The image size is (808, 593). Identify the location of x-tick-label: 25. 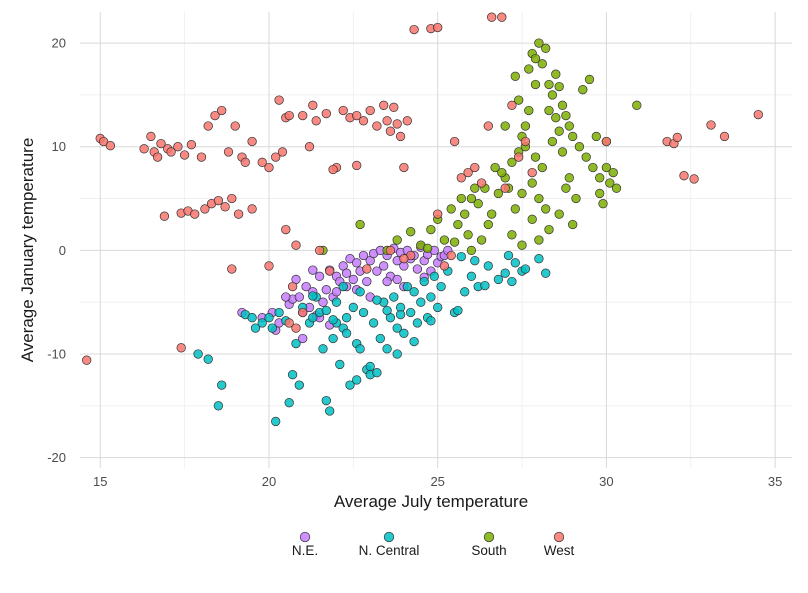
(437, 481).